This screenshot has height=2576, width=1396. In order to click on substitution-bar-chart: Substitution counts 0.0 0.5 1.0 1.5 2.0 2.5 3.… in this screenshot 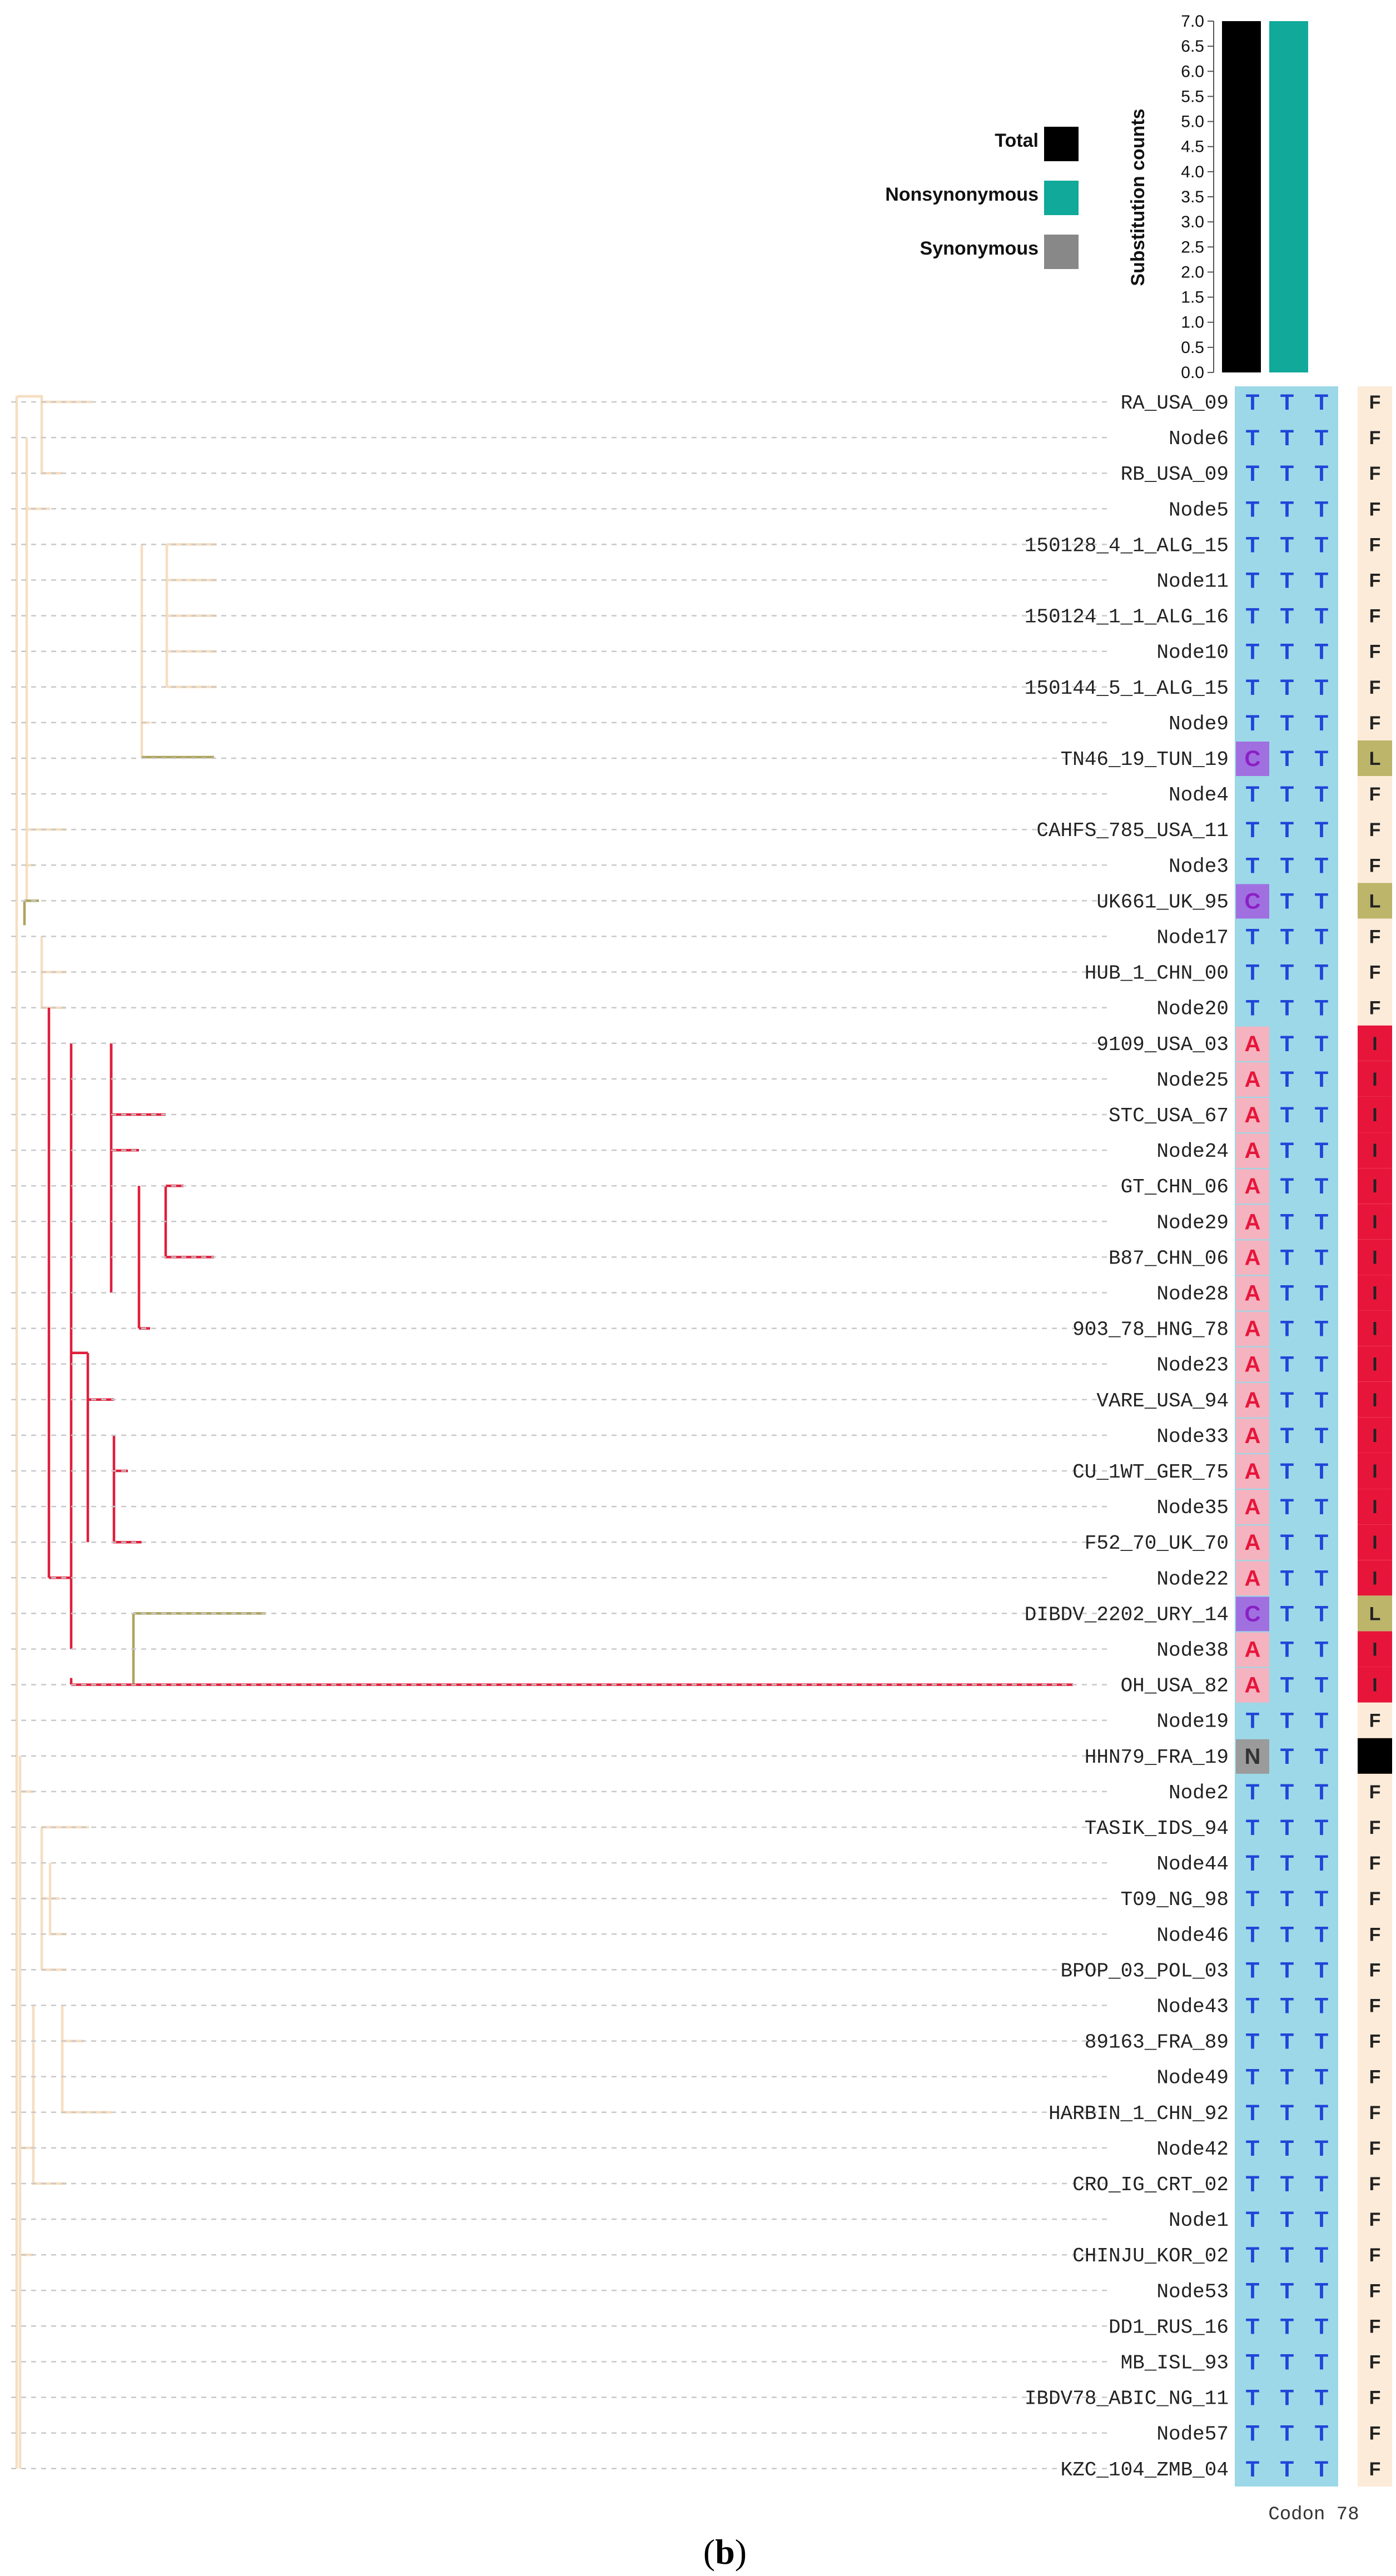, I will do `click(1217, 197)`.